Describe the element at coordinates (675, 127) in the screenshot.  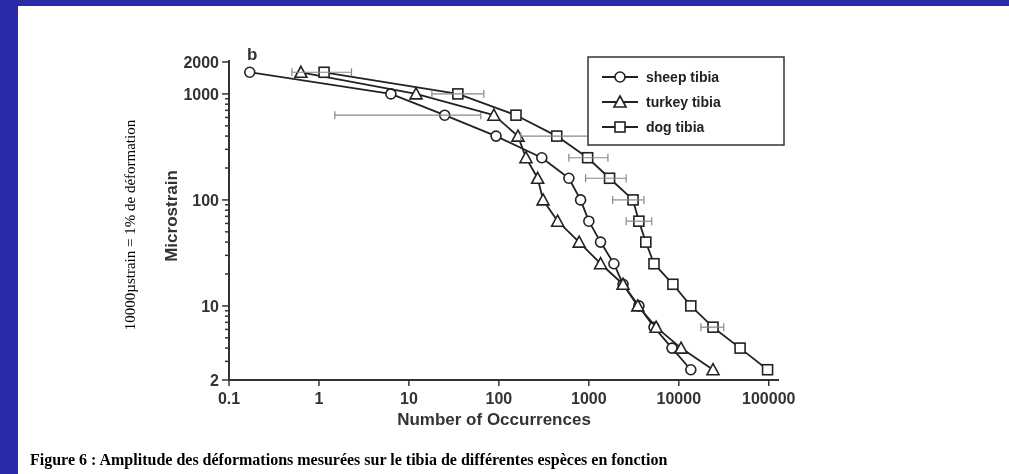
I see `legend-label: dog tibia` at that location.